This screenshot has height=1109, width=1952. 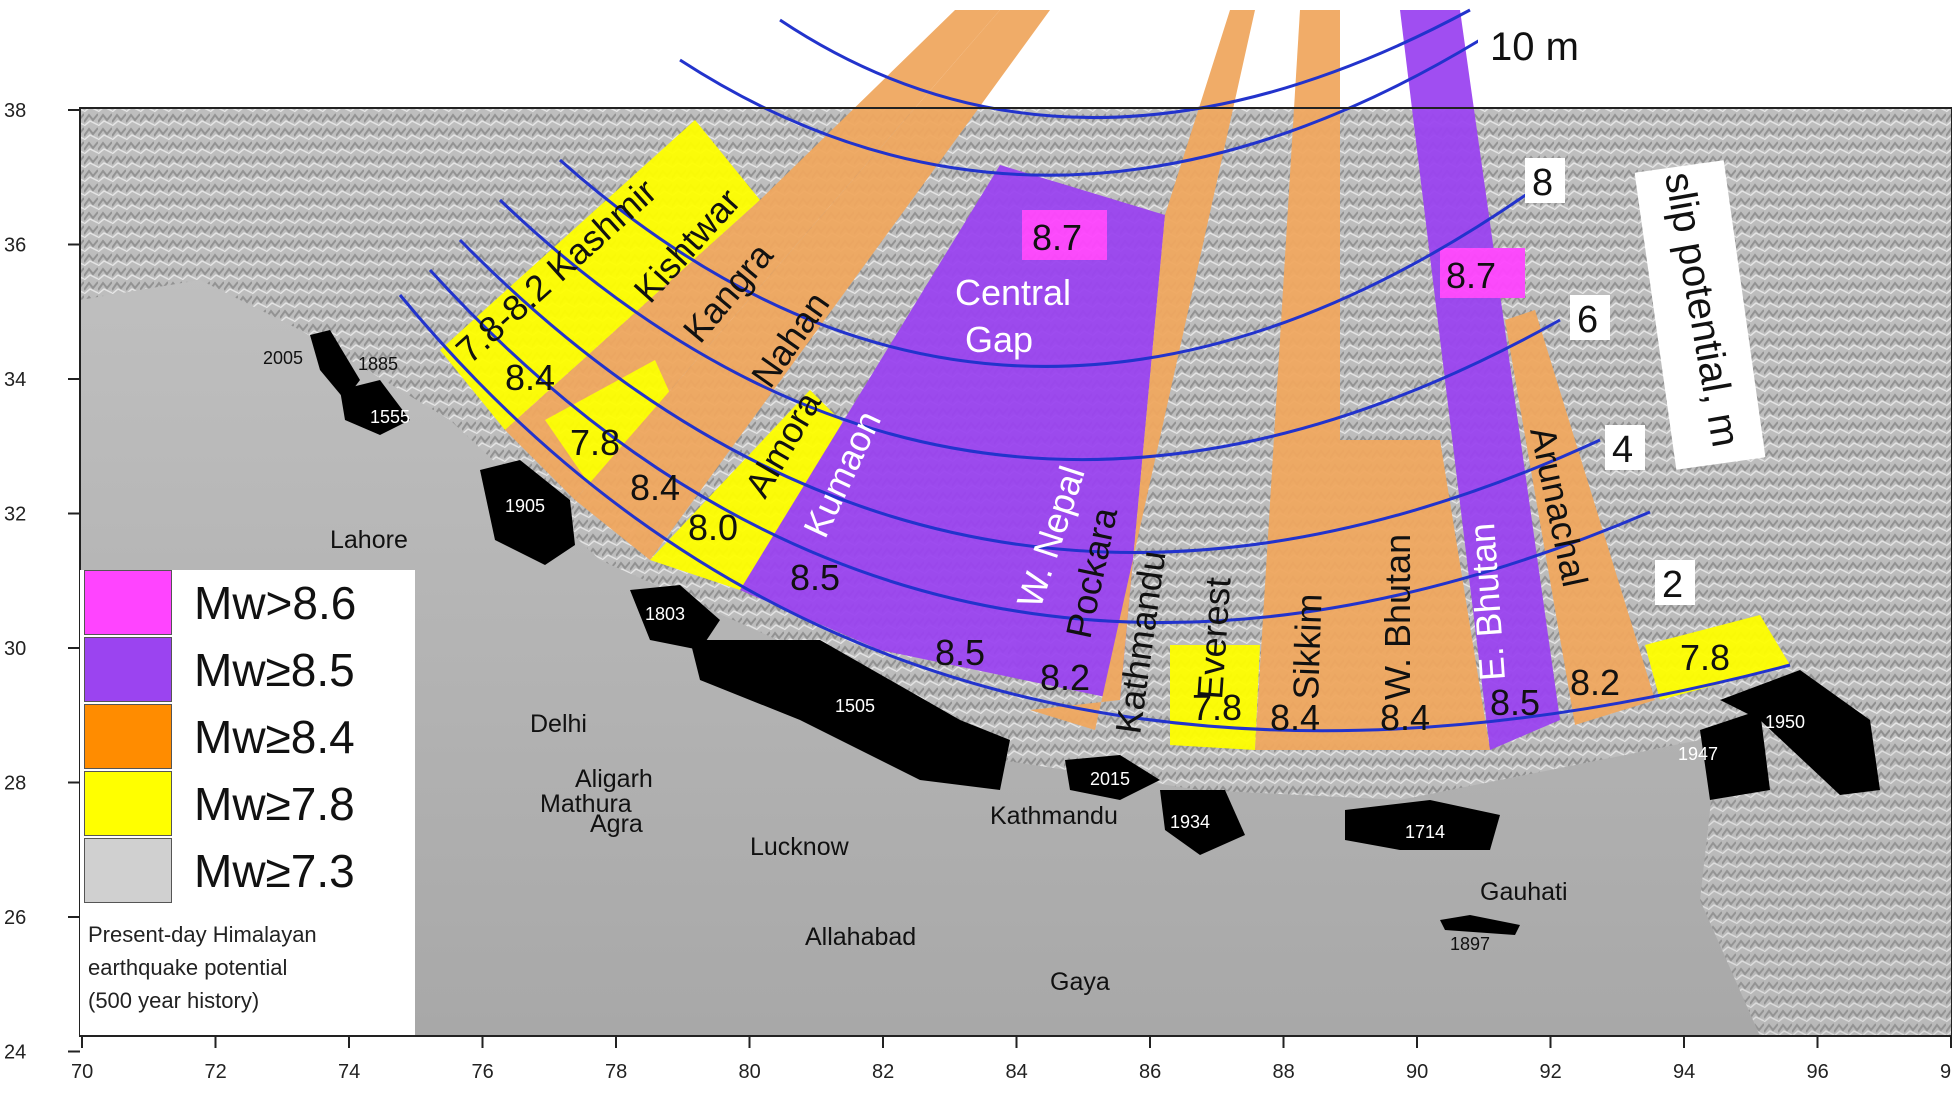 What do you see at coordinates (1580, 517) in the screenshot?
I see `segment-arunachal` at bounding box center [1580, 517].